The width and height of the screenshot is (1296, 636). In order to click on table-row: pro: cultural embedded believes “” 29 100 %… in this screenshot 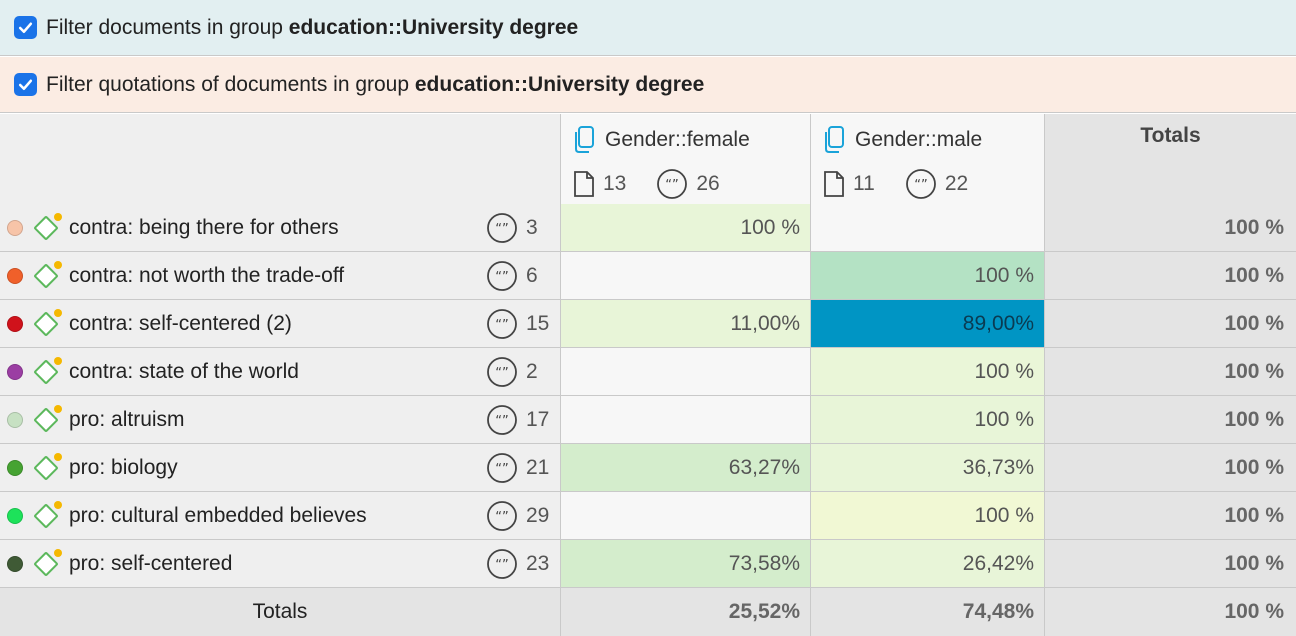, I will do `click(648, 516)`.